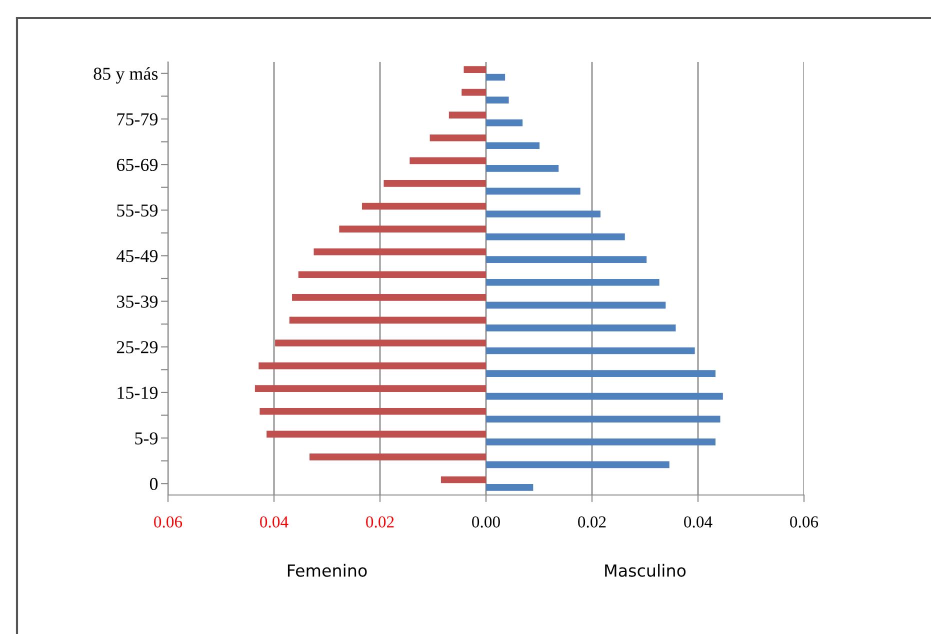  Describe the element at coordinates (327, 570) in the screenshot. I see `text: Femenino` at that location.